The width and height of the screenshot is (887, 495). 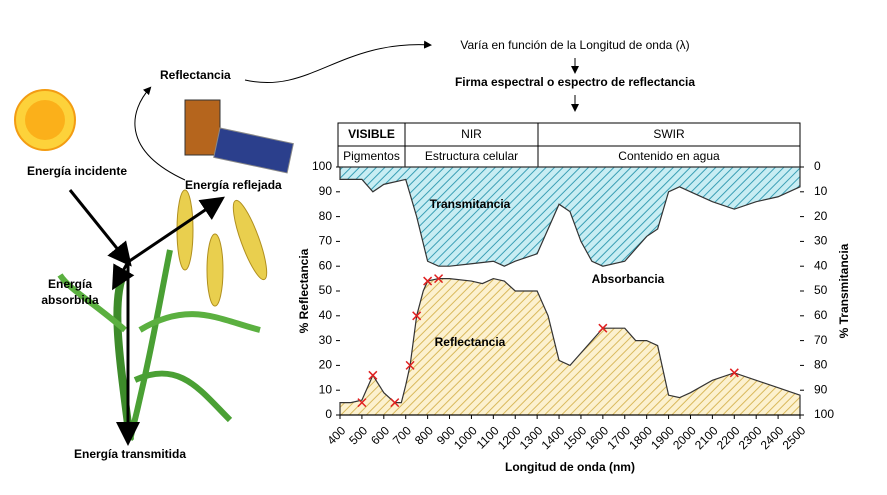 What do you see at coordinates (821, 216) in the screenshot?
I see `y2-tick-label: 20` at bounding box center [821, 216].